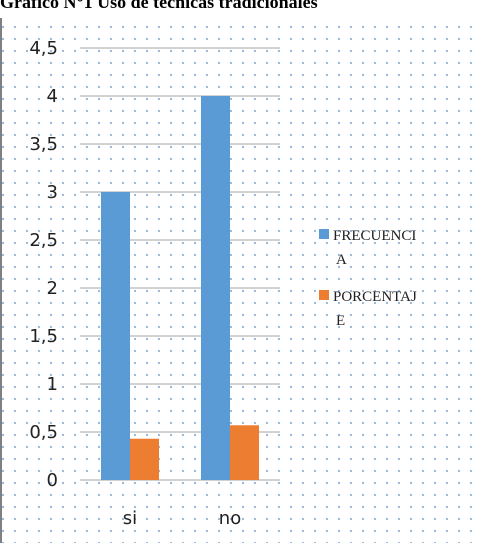 The width and height of the screenshot is (478, 543). I want to click on y-tick-label: 2,5, so click(43, 240).